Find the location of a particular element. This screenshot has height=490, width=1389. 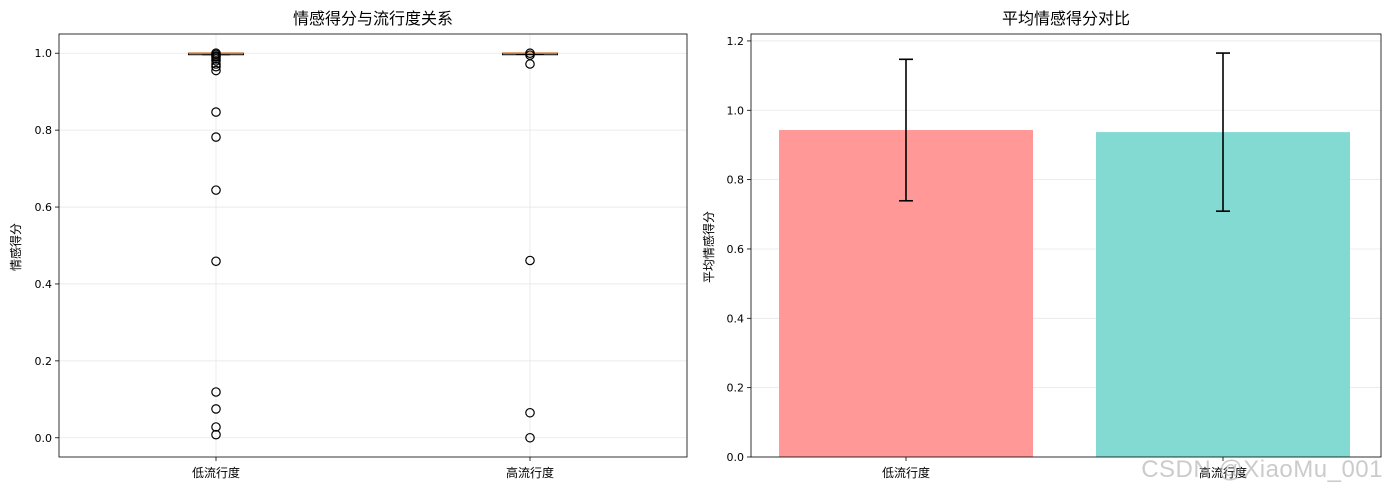

right-y-axis-label: 平均情感得分 is located at coordinates (708, 247).